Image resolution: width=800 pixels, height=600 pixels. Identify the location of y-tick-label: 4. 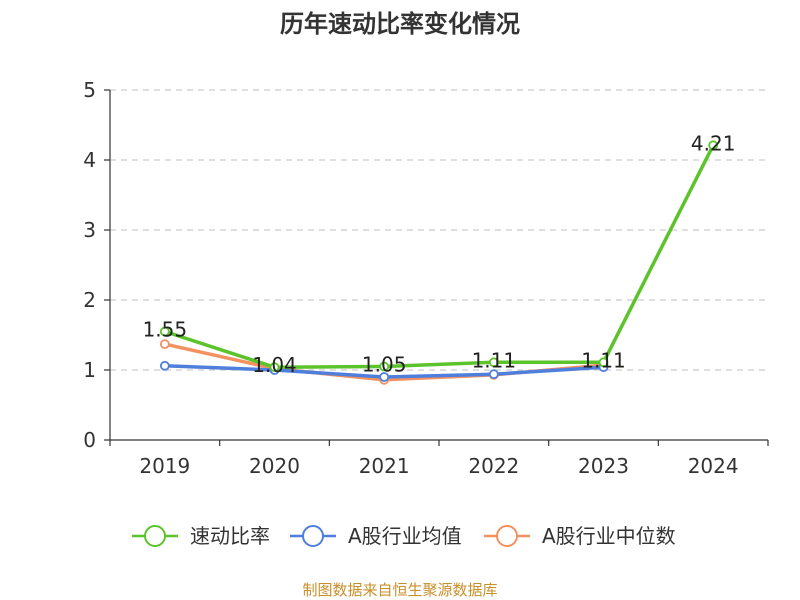
(89, 160).